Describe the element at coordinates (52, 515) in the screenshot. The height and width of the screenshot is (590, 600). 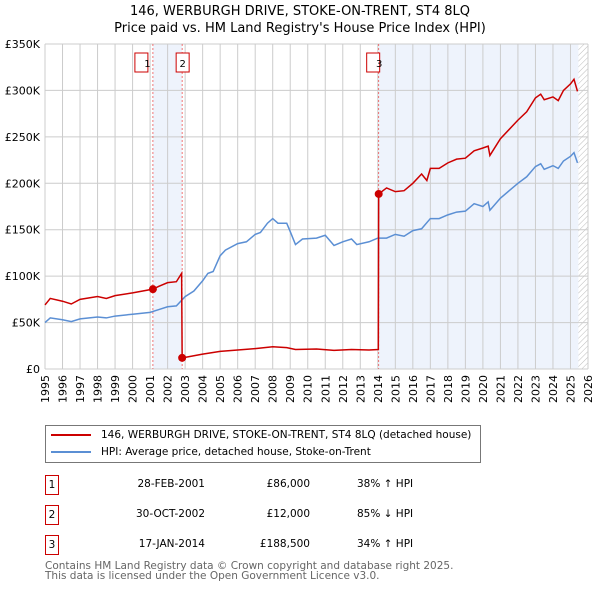
I see `transaction-marker: 2` at that location.